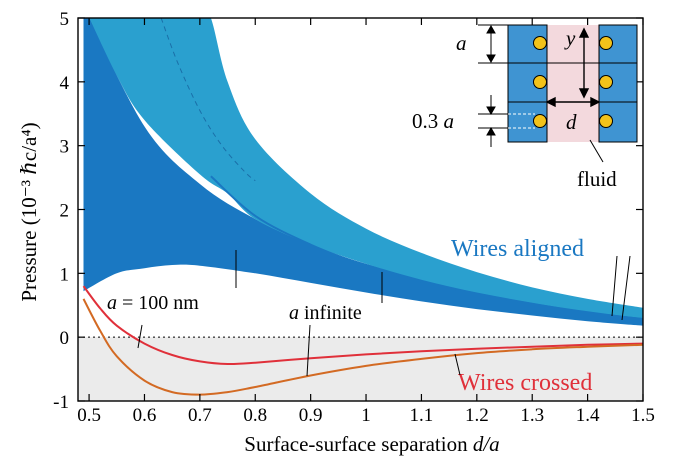 This screenshot has height=459, width=679. Describe the element at coordinates (65, 83) in the screenshot. I see `y-tick-label: 4` at that location.